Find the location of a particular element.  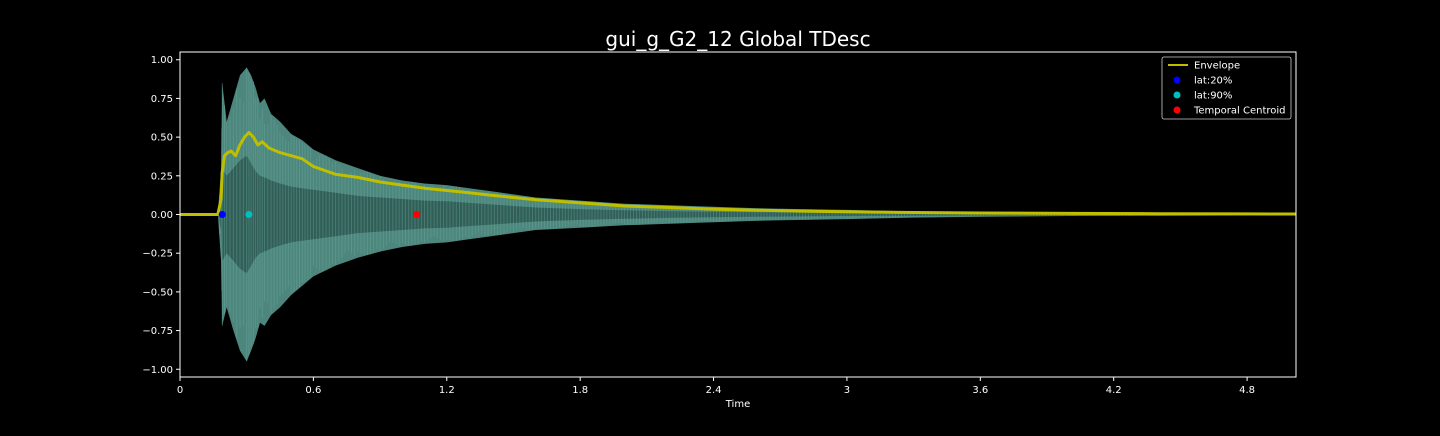

x-tick-label: 3.6 is located at coordinates (980, 390).